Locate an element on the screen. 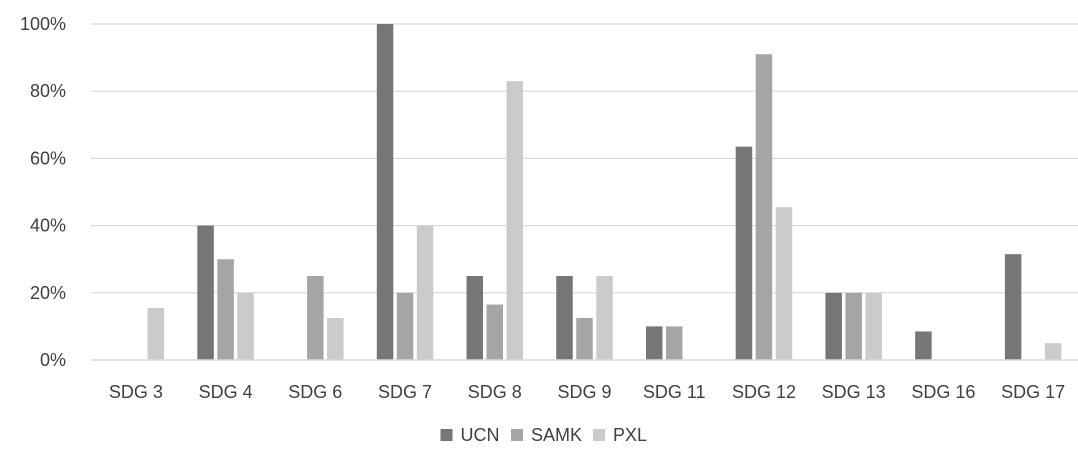 The height and width of the screenshot is (454, 1078). legend-label: PXL is located at coordinates (630, 435).